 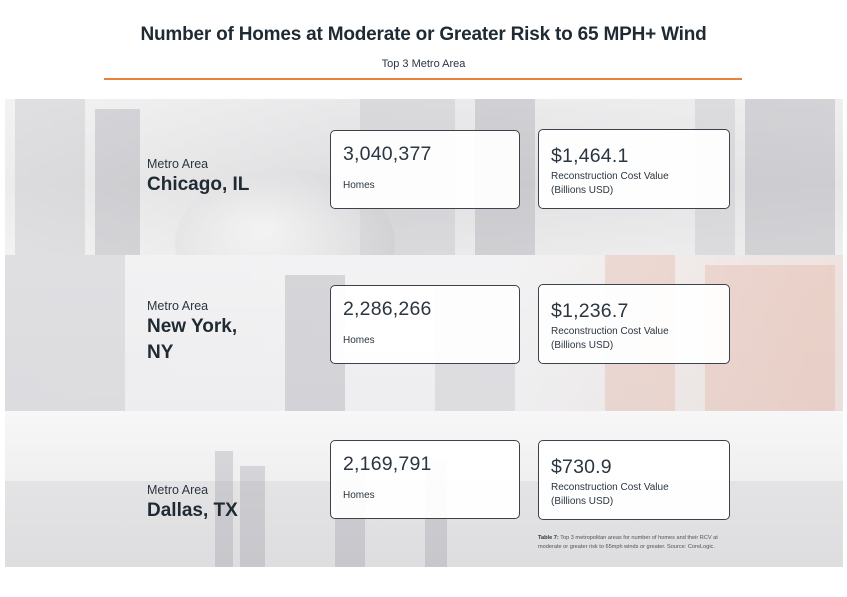 What do you see at coordinates (198, 184) in the screenshot?
I see `metro-name: Chicago, IL` at bounding box center [198, 184].